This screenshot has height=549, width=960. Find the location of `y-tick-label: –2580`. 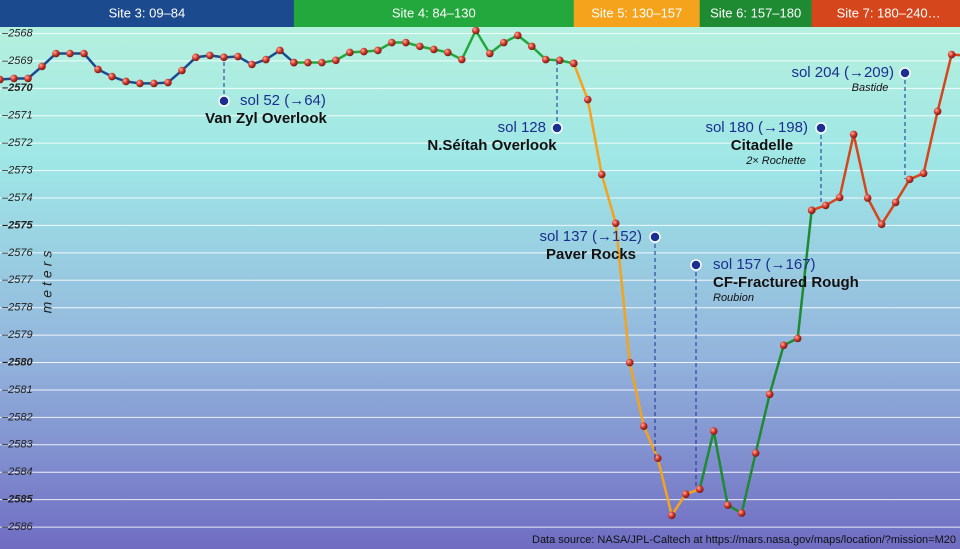

y-tick-label: –2580 is located at coordinates (17, 362).